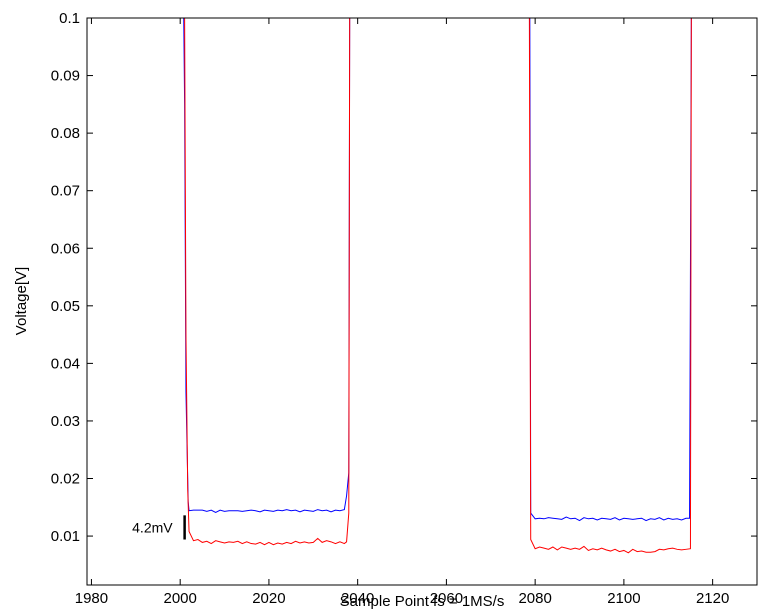  I want to click on y-tick-label: 0.07, so click(65, 191).